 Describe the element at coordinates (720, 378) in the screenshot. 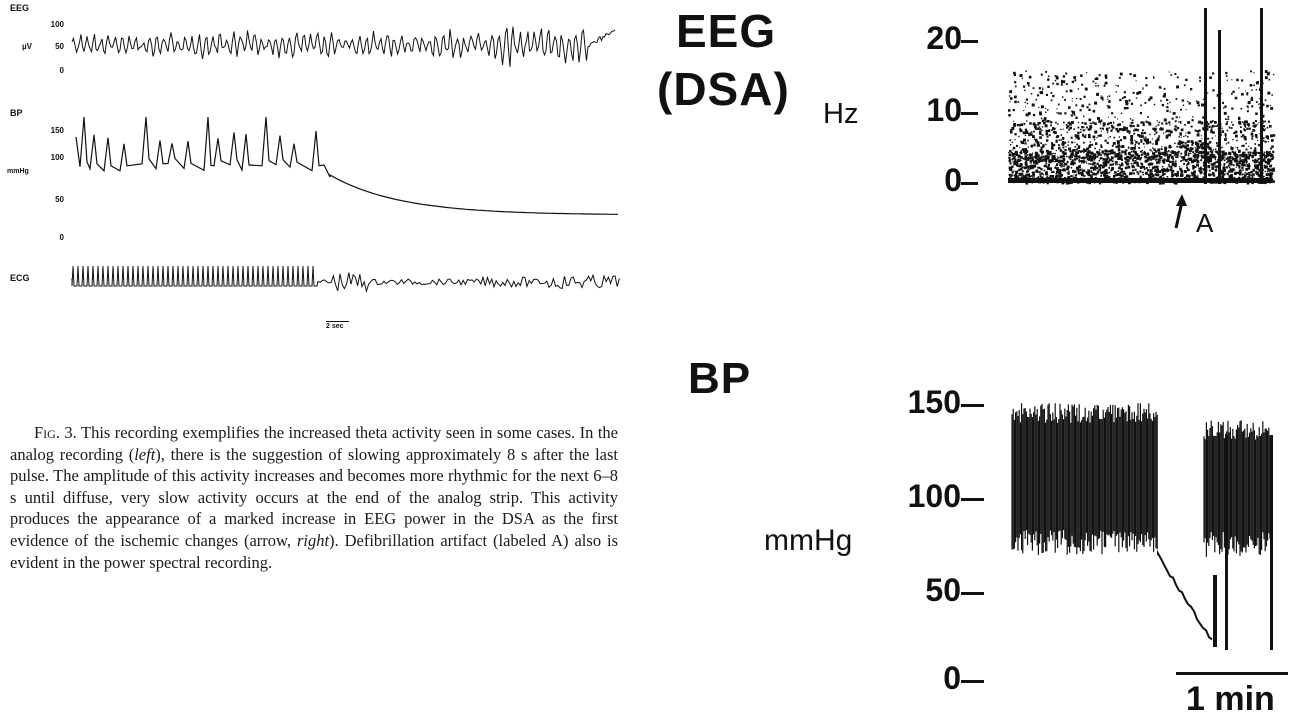

I see `bp-trend-title: BP` at that location.